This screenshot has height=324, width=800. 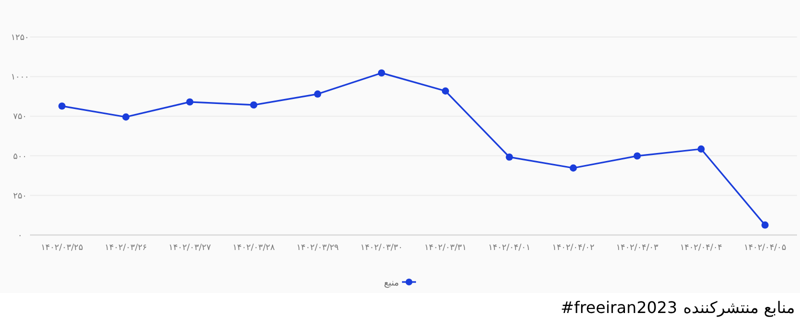 What do you see at coordinates (509, 248) in the screenshot?
I see `x-tick-label: ۱۴۰۲/۰۴/۰۱` at bounding box center [509, 248].